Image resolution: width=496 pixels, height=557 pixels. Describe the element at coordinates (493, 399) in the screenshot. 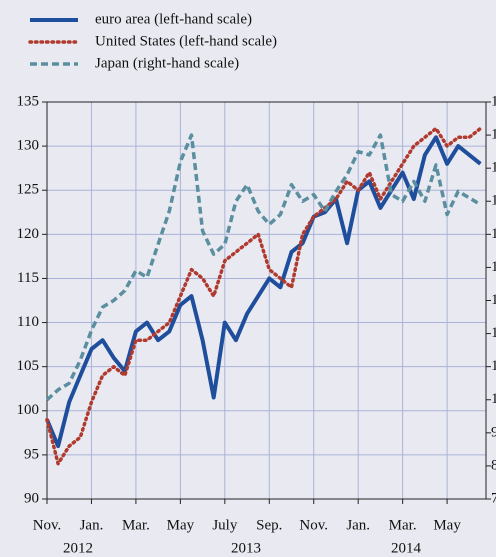

I see `y2-tick-label: 100` at that location.